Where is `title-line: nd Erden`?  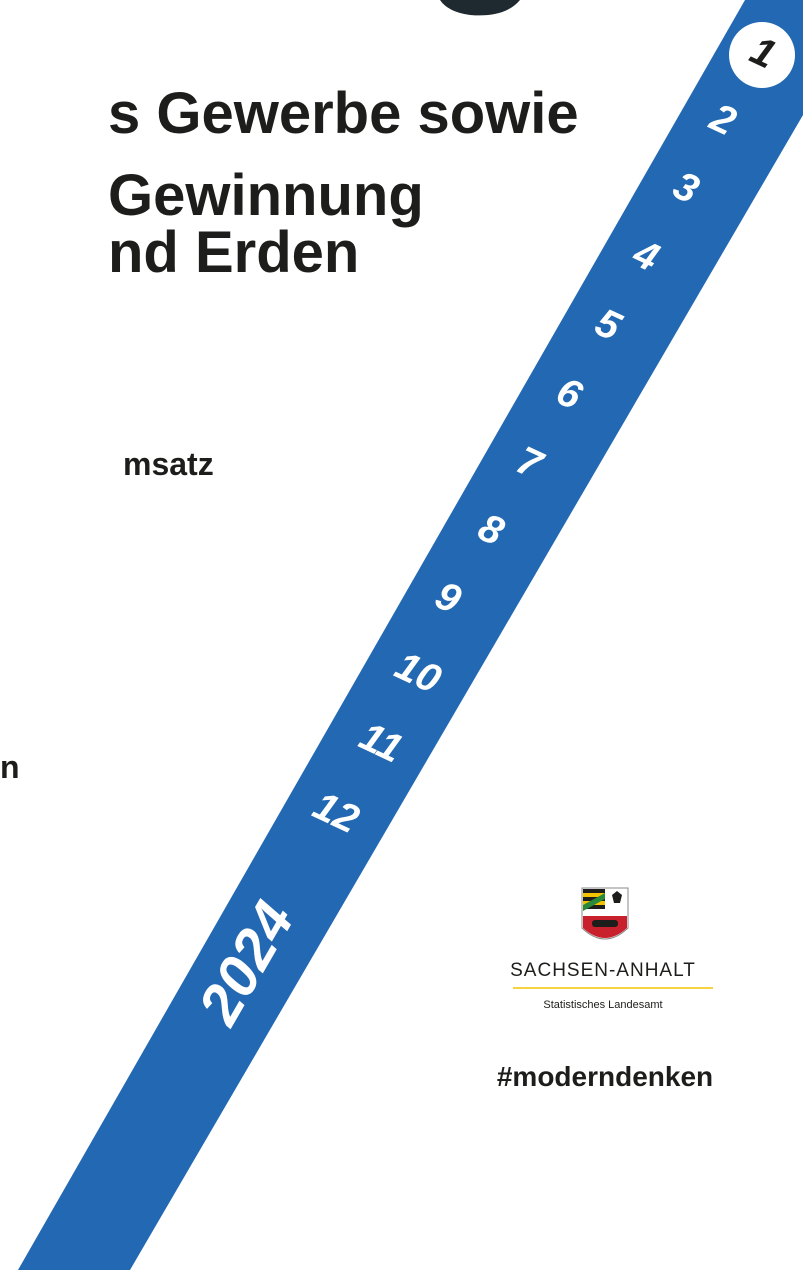
title-line: nd Erden is located at coordinates (233, 252).